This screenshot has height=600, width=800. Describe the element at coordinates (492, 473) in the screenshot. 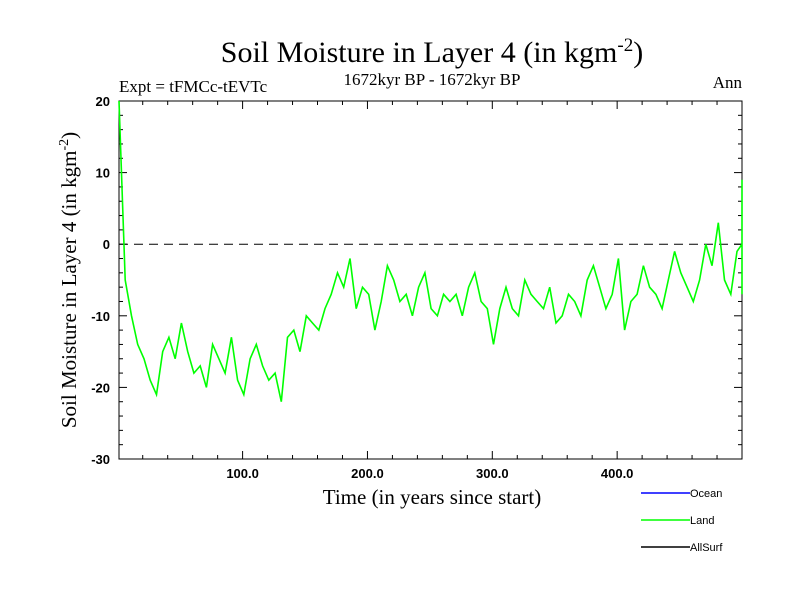

I see `x-tick-label: 300.0` at that location.